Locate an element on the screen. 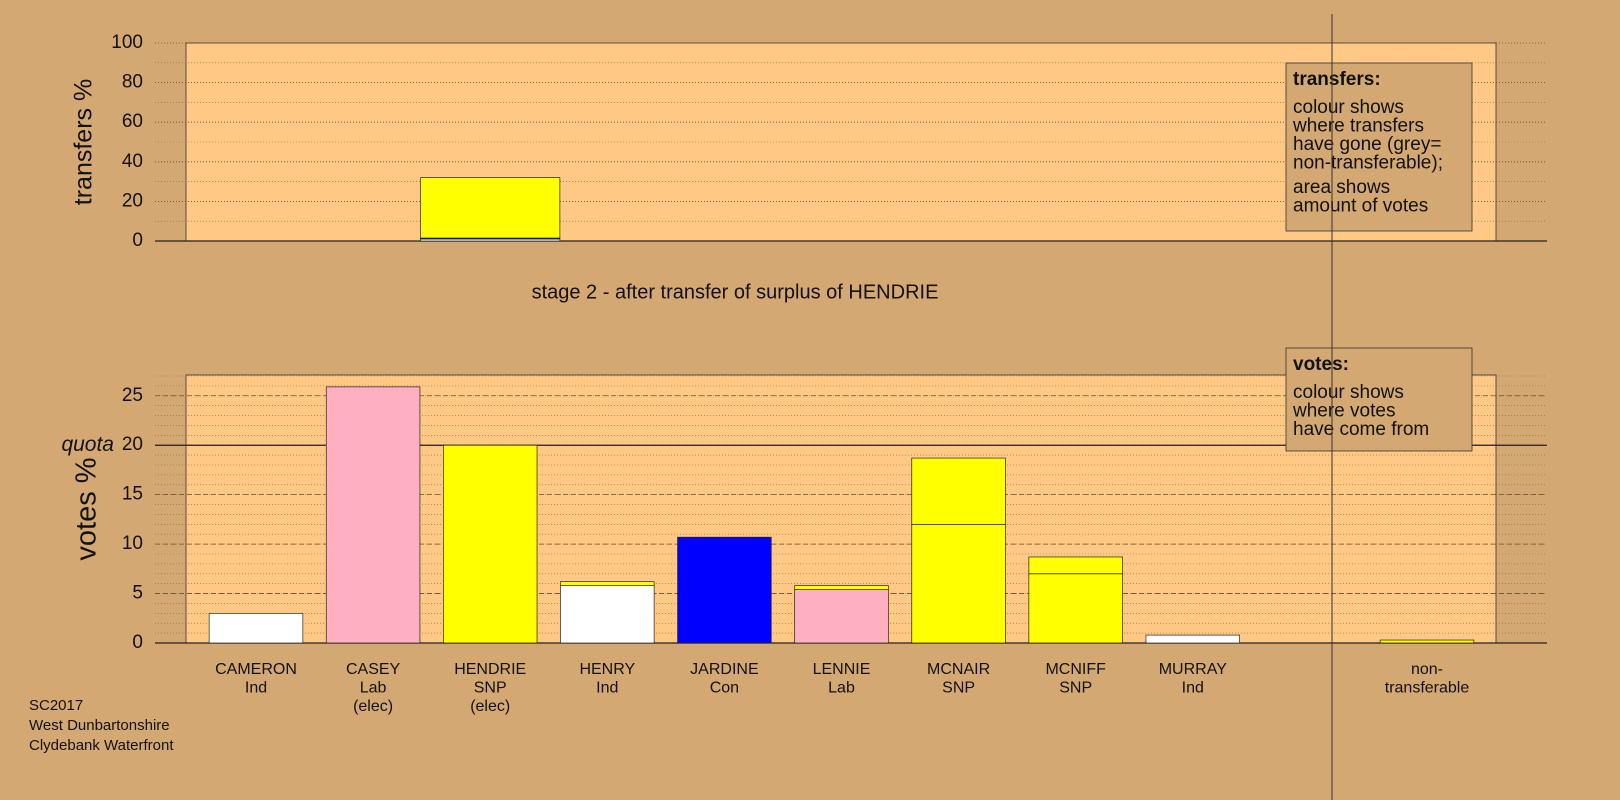  legend-text: where votes is located at coordinates (1343, 411).